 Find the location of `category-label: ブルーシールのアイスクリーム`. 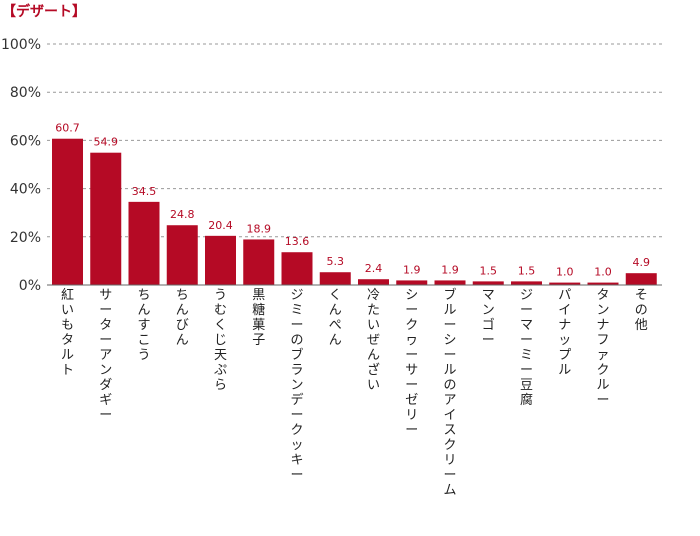

category-label: ブルーシールのアイスクリーム is located at coordinates (449, 392).